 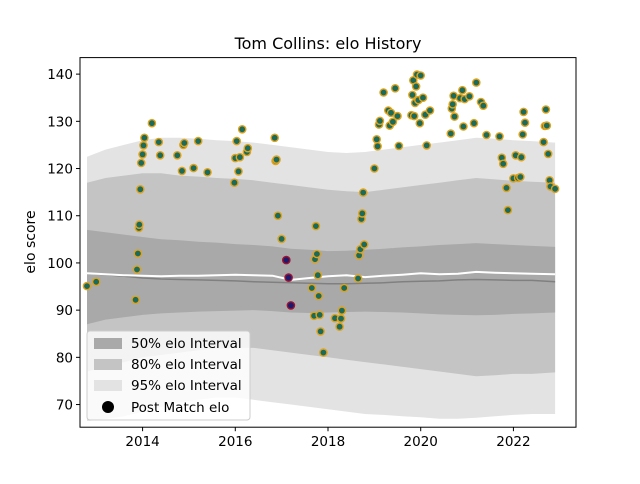 What do you see at coordinates (60, 264) in the screenshot?
I see `y-tick-label-3: 100` at bounding box center [60, 264].